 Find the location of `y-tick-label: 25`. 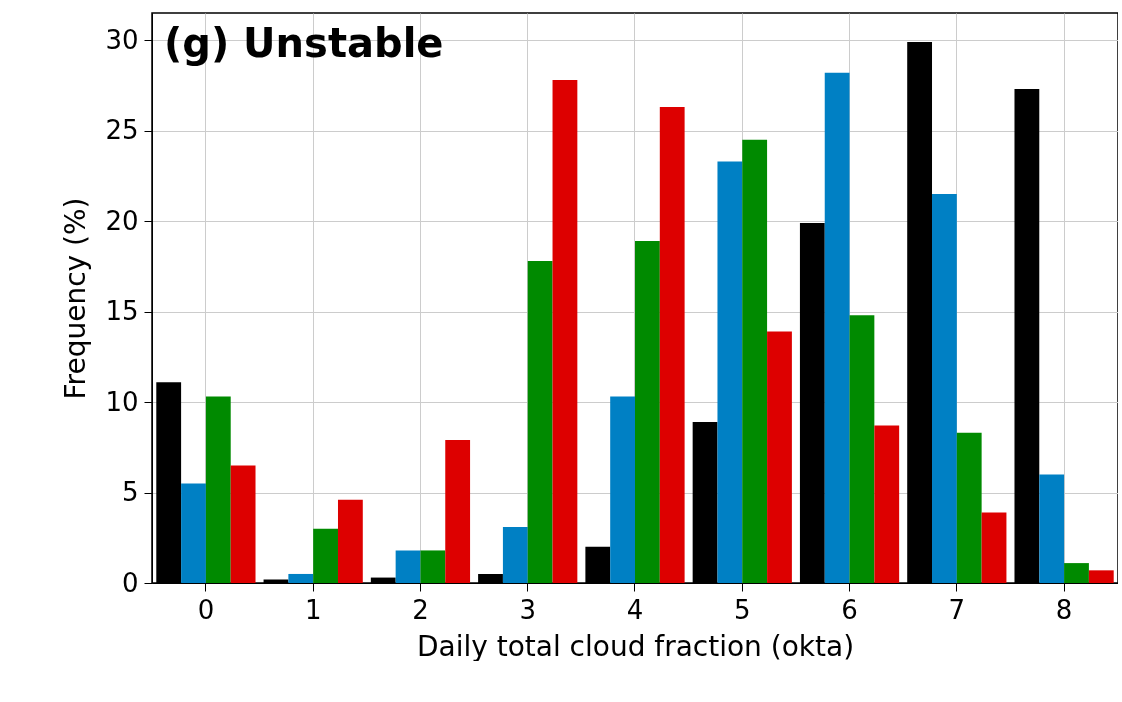

y-tick-label: 25 is located at coordinates (122, 130).